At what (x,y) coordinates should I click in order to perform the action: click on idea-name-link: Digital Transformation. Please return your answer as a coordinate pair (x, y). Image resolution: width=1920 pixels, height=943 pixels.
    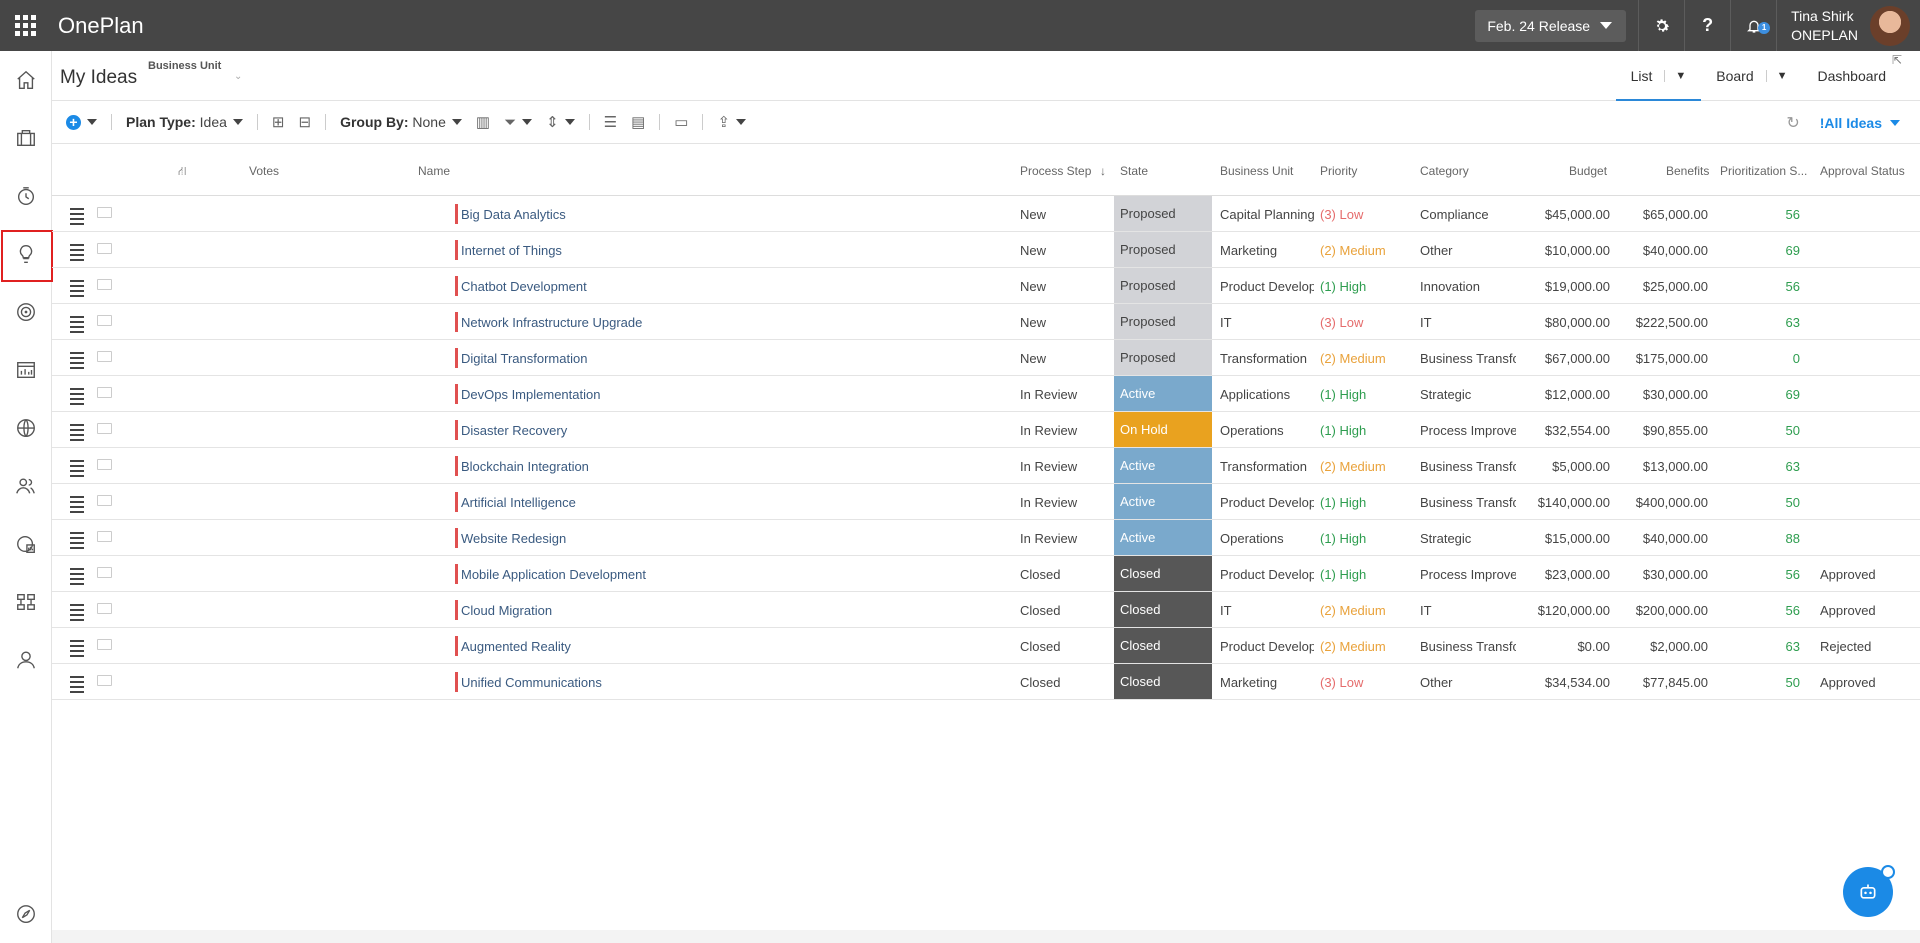
    Looking at the image, I should click on (524, 358).